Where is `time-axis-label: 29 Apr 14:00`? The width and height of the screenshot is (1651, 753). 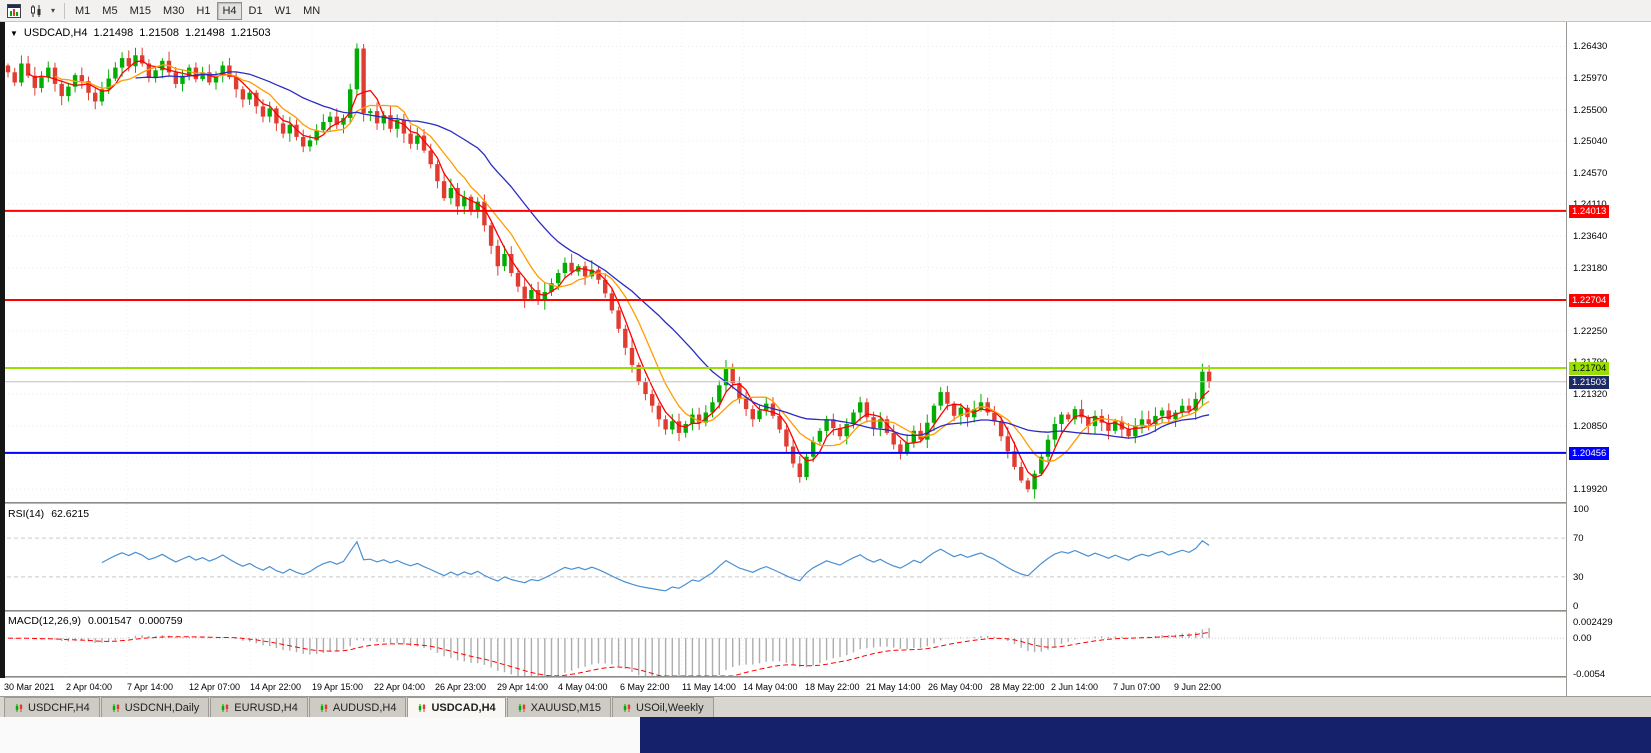 time-axis-label: 29 Apr 14:00 is located at coordinates (523, 687).